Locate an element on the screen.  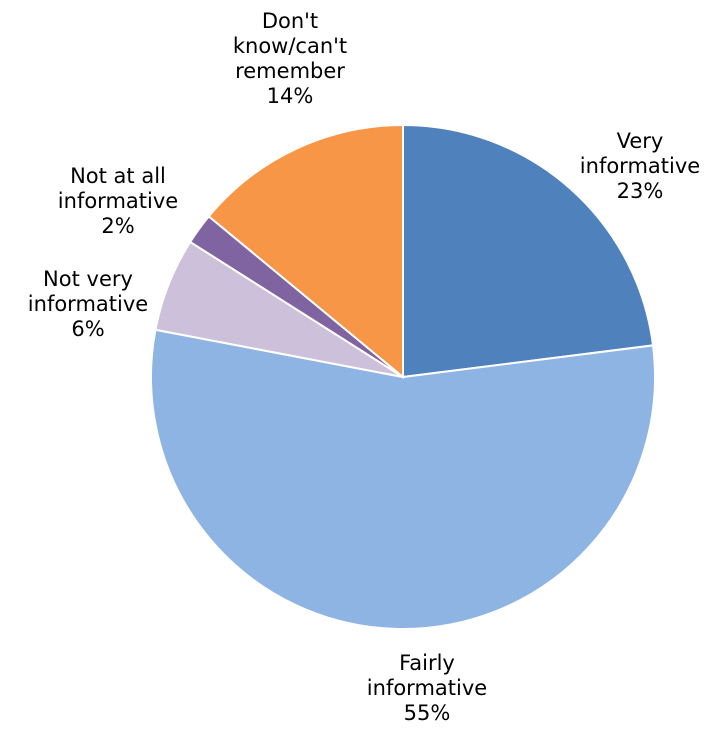
pie-slice-label-line: Fairly is located at coordinates (427, 663).